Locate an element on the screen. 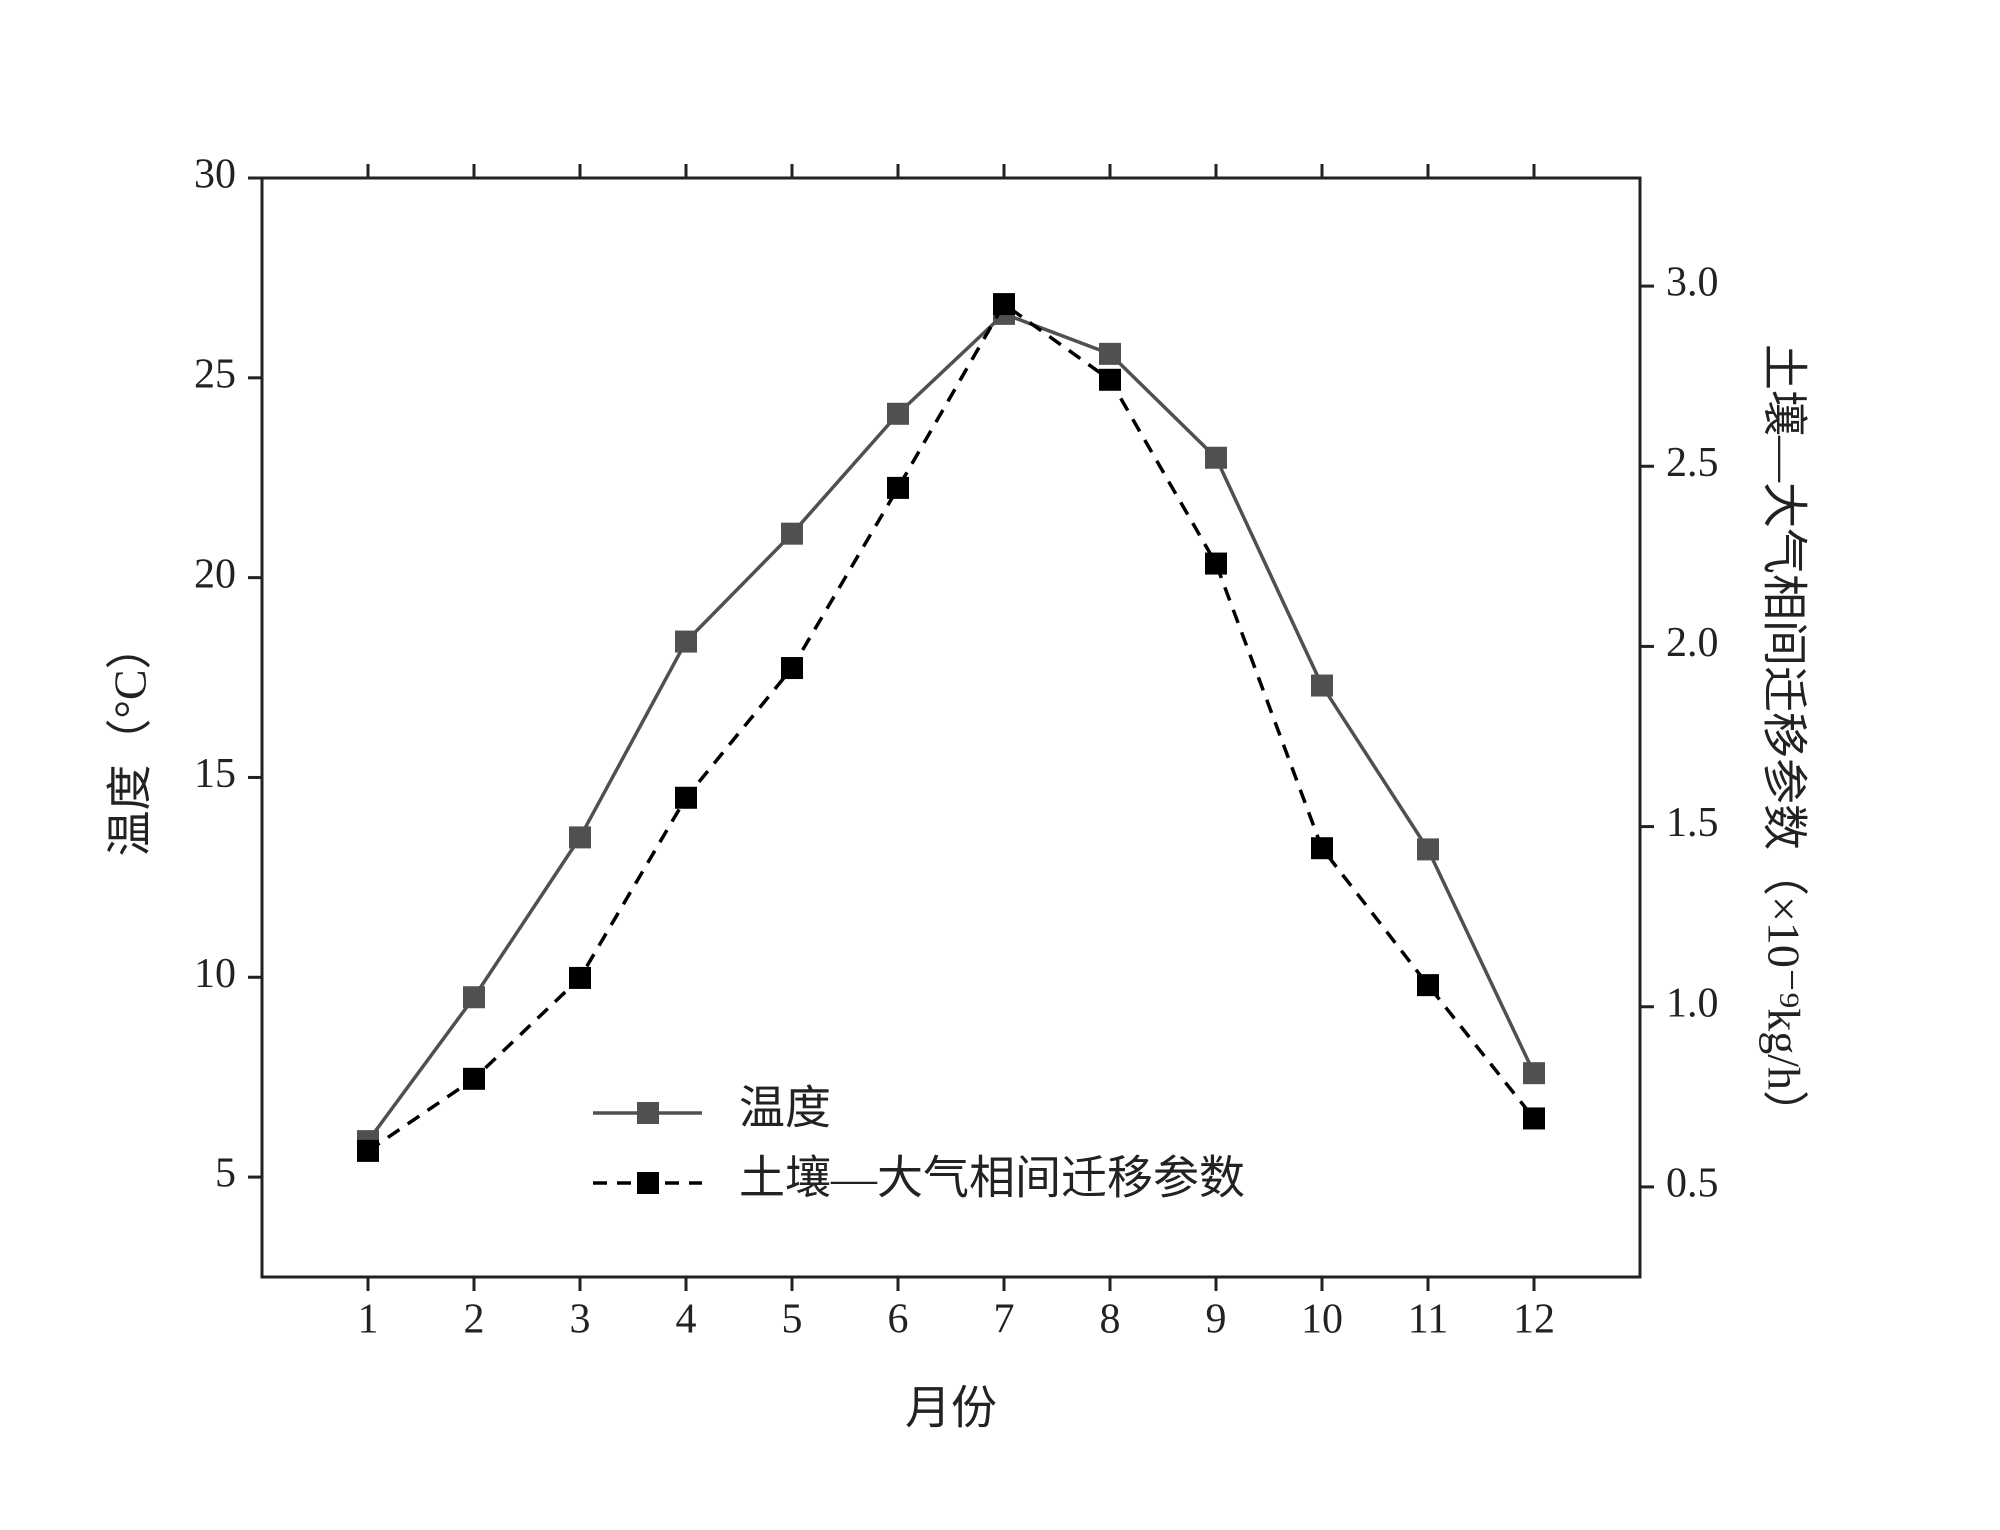  y2-axis-title: 土壤—大气相间迁移参数（×10⁻⁹kg/h） is located at coordinates (1783, 740).